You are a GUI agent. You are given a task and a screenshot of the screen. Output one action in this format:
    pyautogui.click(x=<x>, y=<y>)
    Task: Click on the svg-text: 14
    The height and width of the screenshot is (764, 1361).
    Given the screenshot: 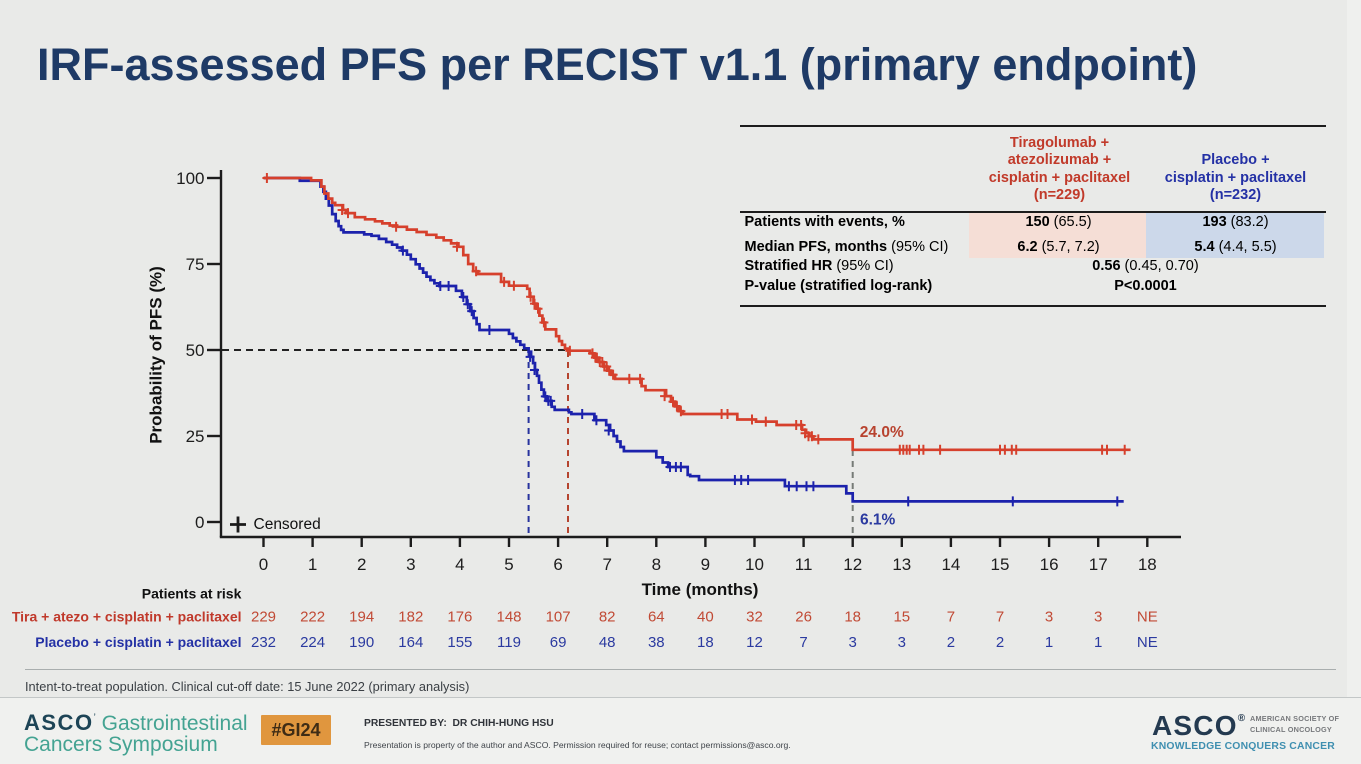 What is the action you would take?
    pyautogui.click(x=950, y=564)
    